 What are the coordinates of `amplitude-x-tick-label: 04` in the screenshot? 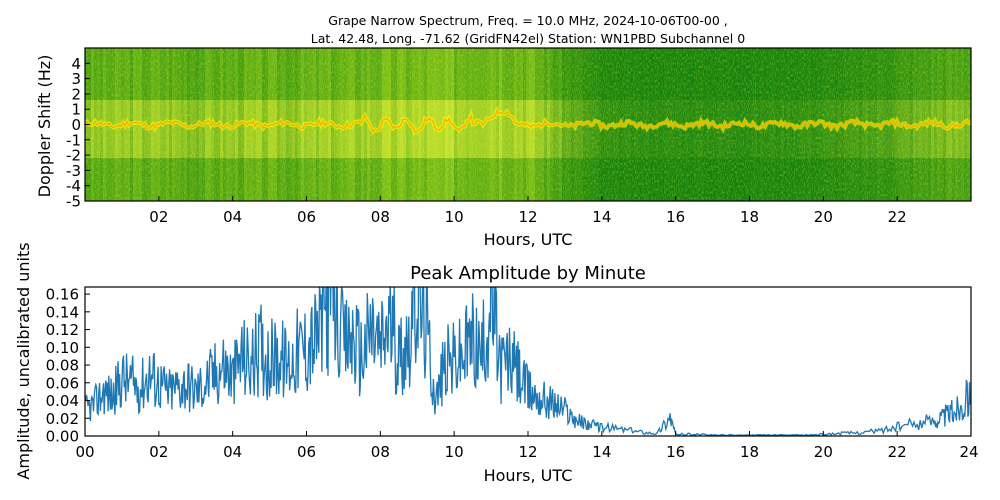 It's located at (232, 452).